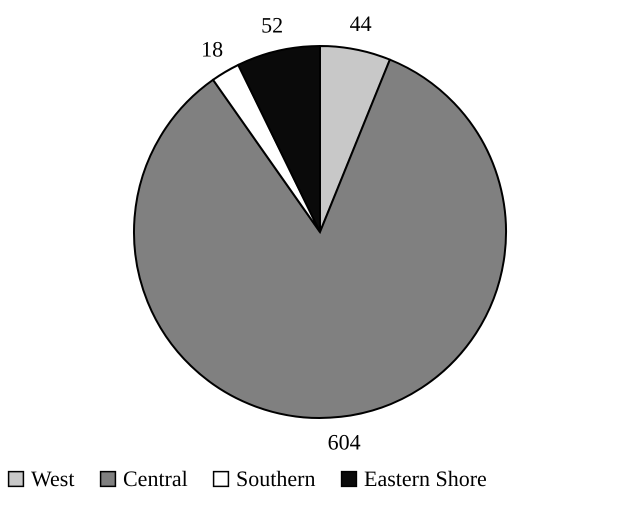 The width and height of the screenshot is (631, 512). Describe the element at coordinates (361, 23) in the screenshot. I see `data-label: 44` at that location.